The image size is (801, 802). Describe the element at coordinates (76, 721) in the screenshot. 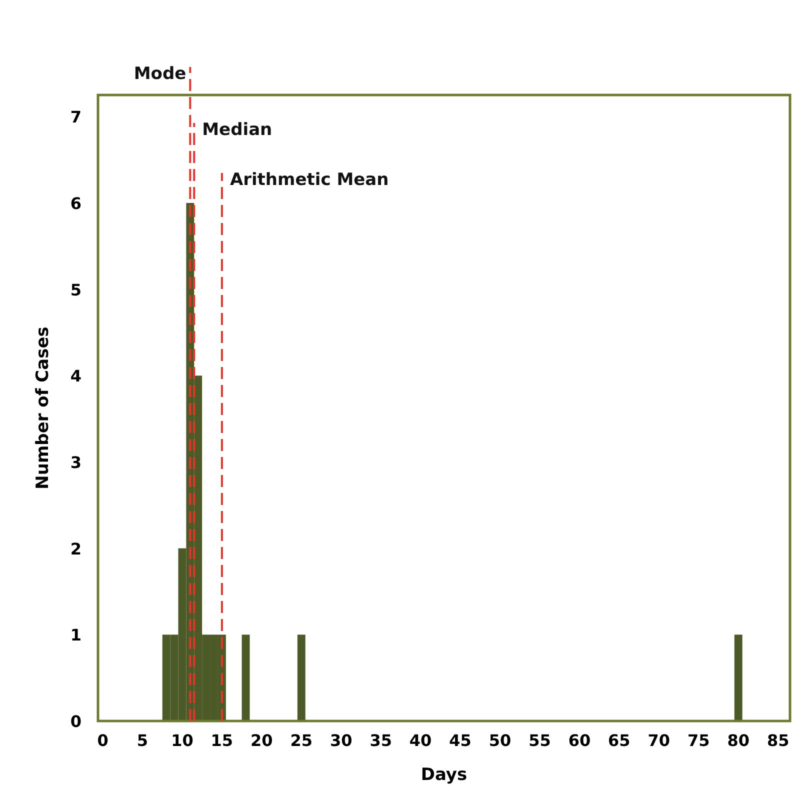

I see `y-tick-label: 0` at that location.